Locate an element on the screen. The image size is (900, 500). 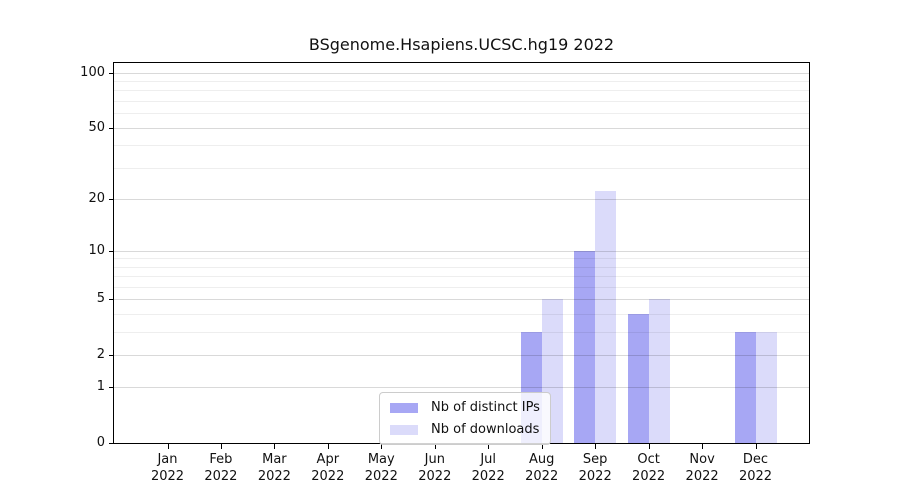
bar-nb-of-distinct-ips-dec is located at coordinates (745, 387).